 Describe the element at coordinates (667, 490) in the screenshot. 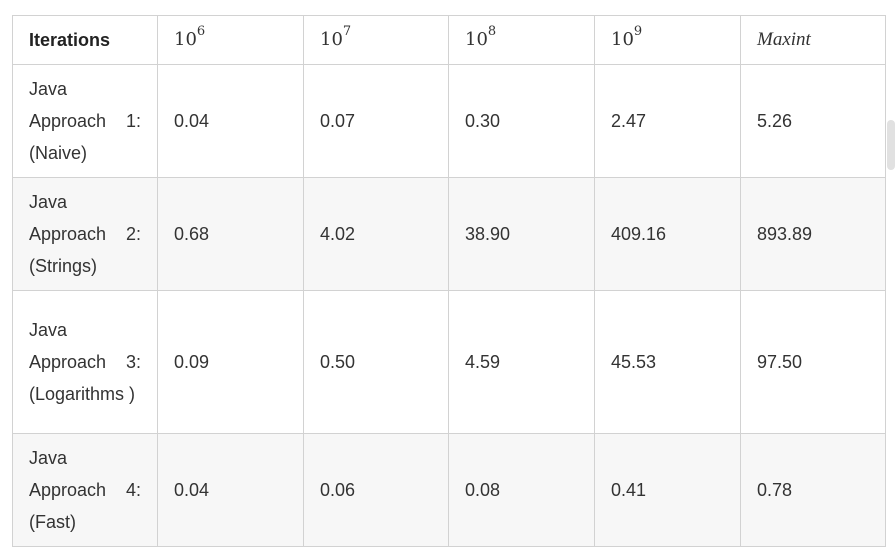

I see `table-cell: 0.41` at that location.